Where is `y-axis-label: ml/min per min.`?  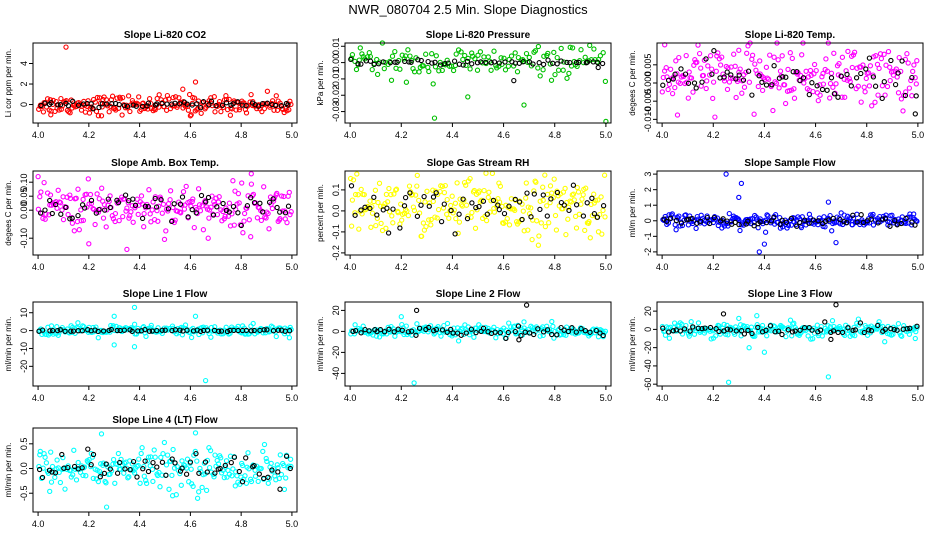 y-axis-label: ml/min per min. is located at coordinates (632, 344).